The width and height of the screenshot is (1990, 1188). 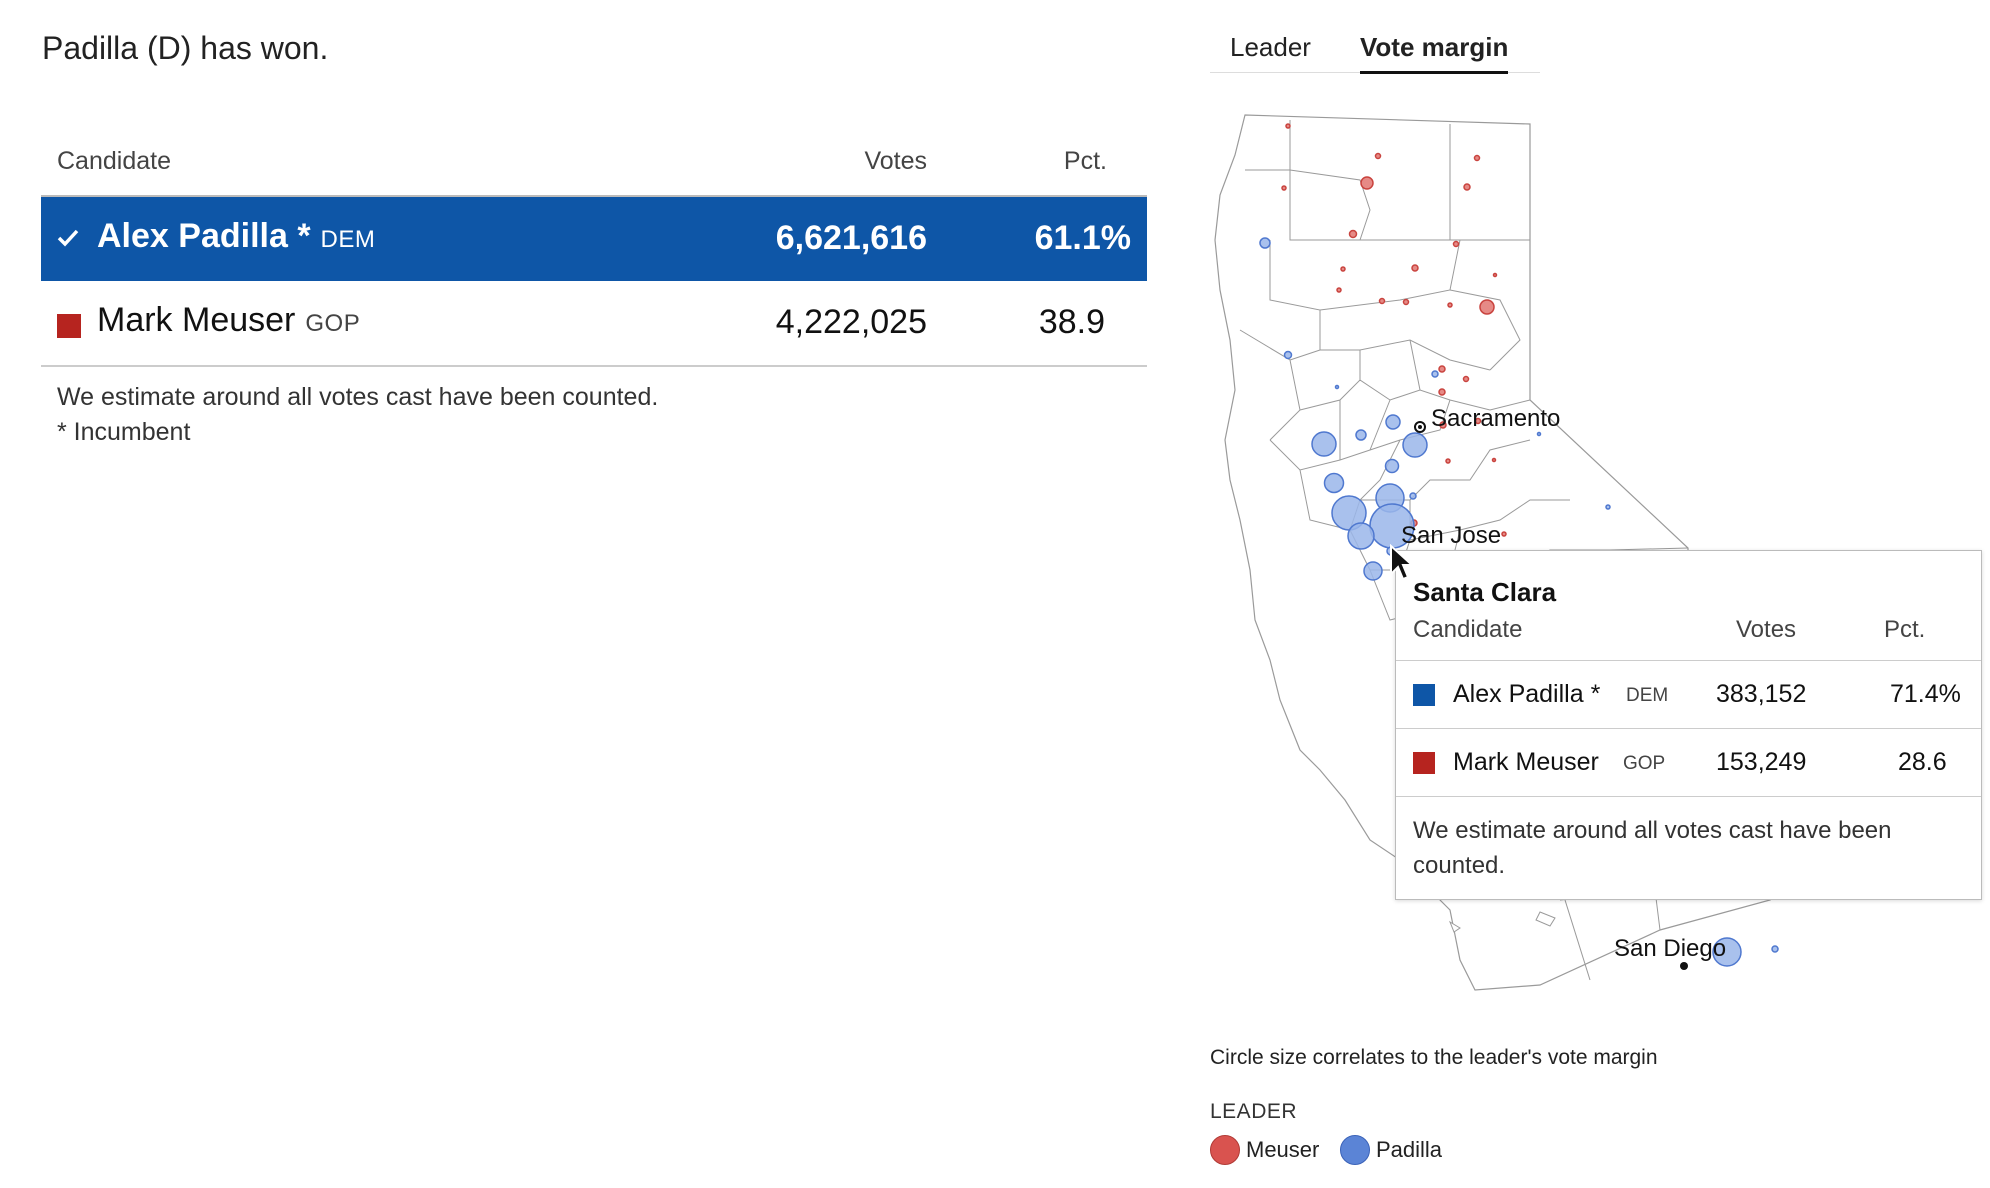 I want to click on tooltip-row-meuser: Mark Meuser GOP 153,249 28.6, so click(x=1688, y=763).